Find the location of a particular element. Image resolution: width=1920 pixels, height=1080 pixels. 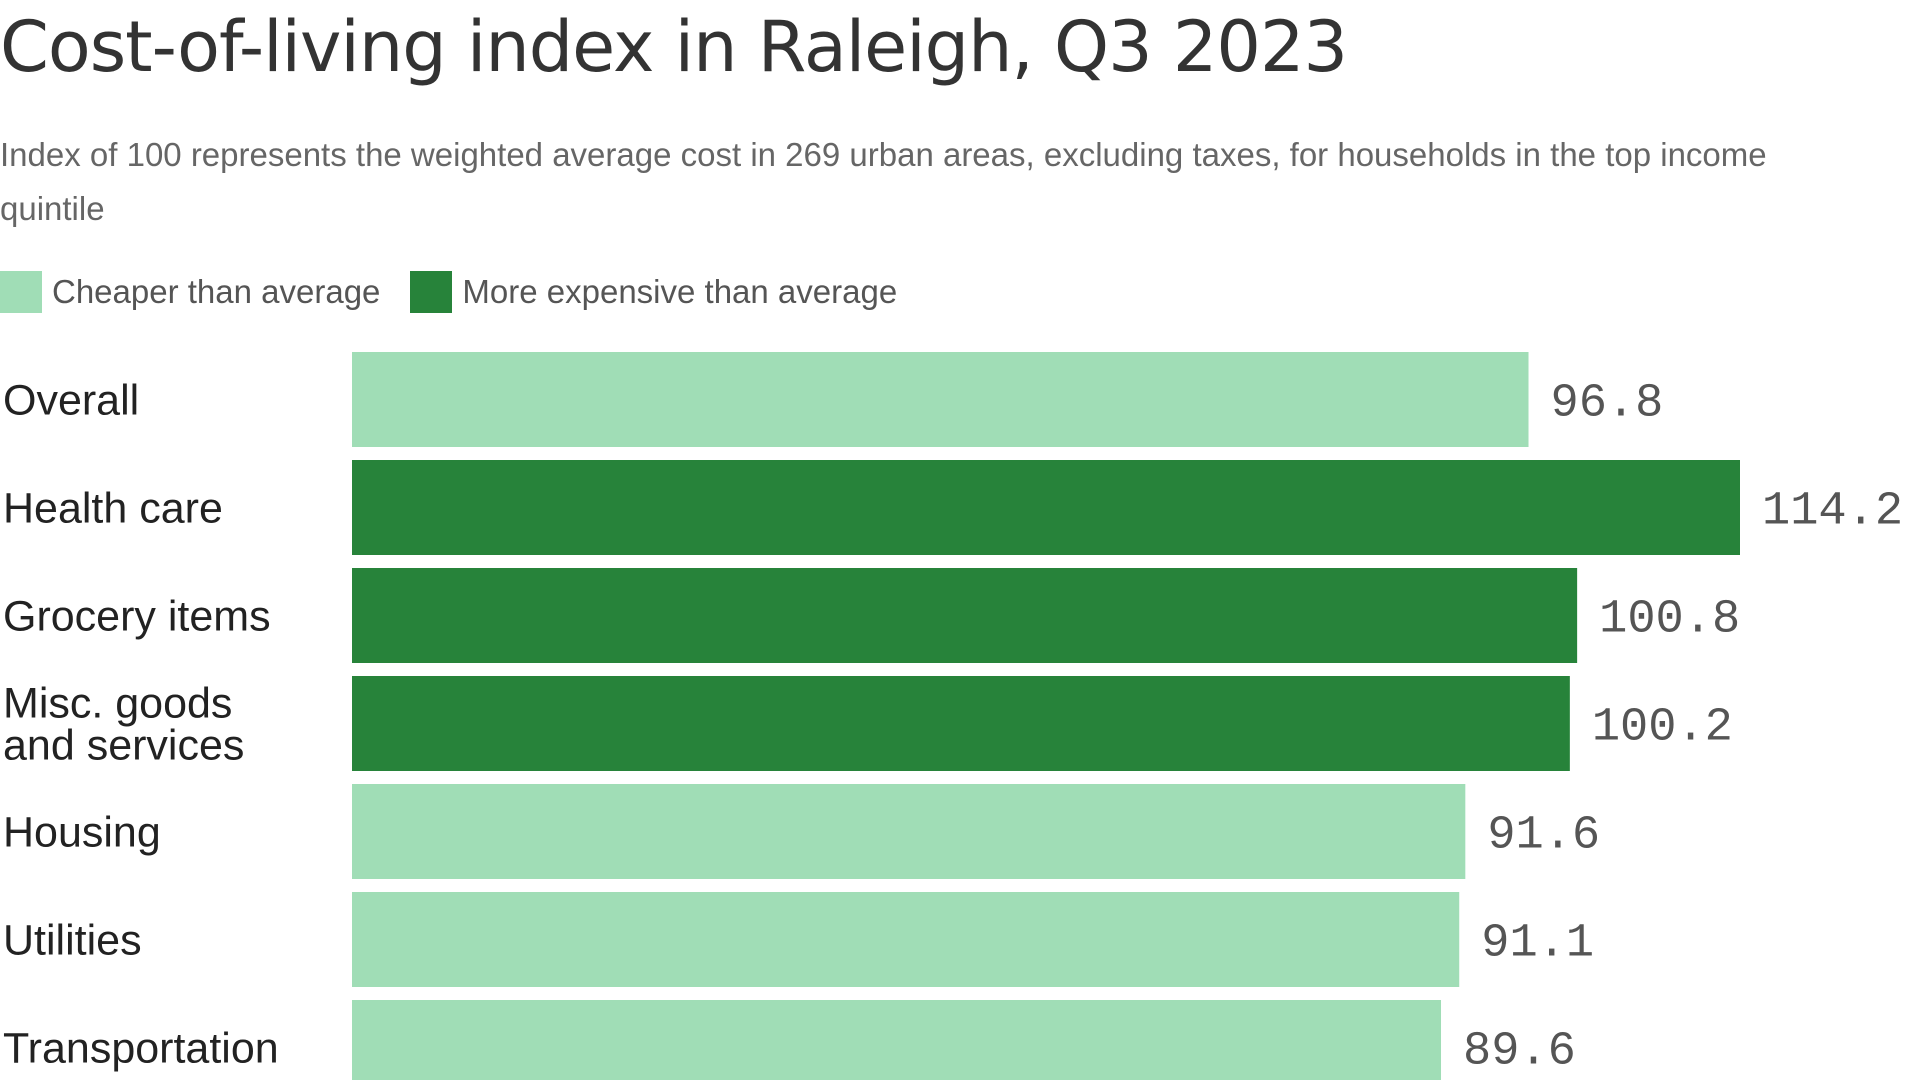

value-label-3: 100.2 is located at coordinates (1662, 728).